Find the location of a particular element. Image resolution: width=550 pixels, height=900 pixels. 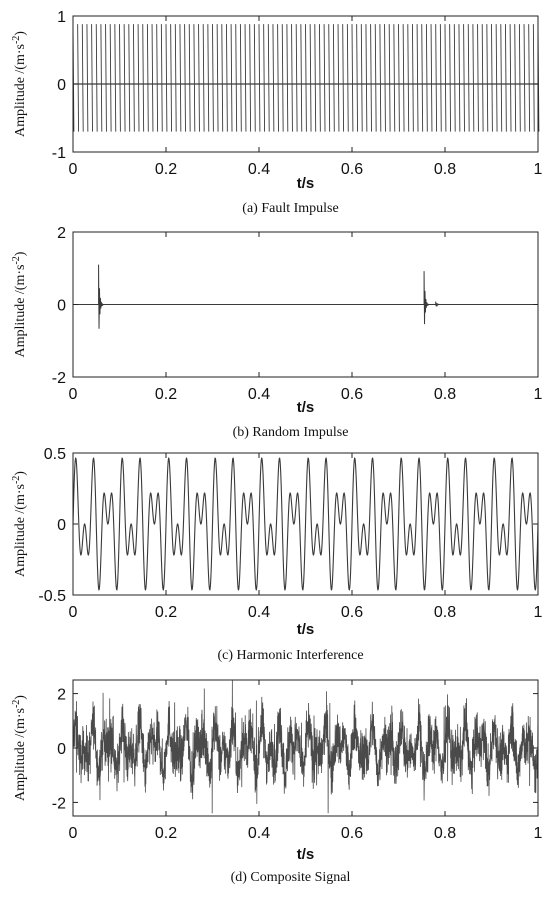

y-tick-label: -0.5 is located at coordinates (52, 596).